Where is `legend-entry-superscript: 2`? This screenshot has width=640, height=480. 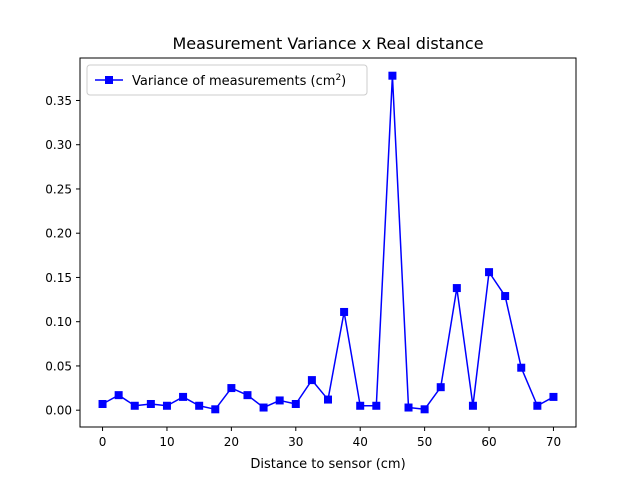
legend-entry-superscript: 2 is located at coordinates (338, 78).